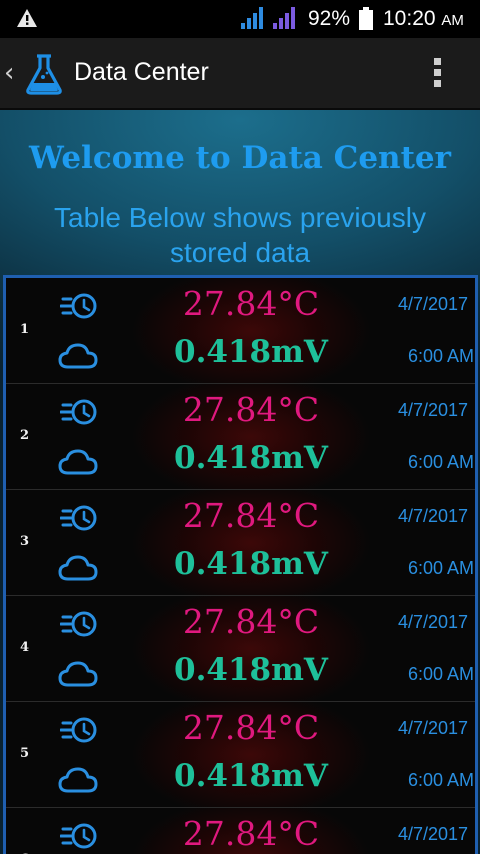 The height and width of the screenshot is (854, 480). Describe the element at coordinates (240, 74) in the screenshot. I see `action-bar: ‹ Data Center` at that location.